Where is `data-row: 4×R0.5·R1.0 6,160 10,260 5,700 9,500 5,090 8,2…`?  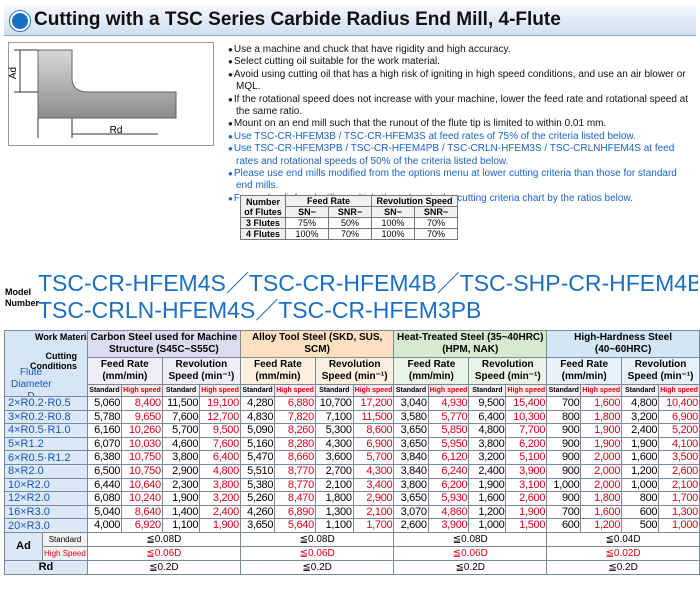
data-row: 4×R0.5·R1.0 6,160 10,260 5,700 9,500 5,090 8,2… is located at coordinates (352, 430).